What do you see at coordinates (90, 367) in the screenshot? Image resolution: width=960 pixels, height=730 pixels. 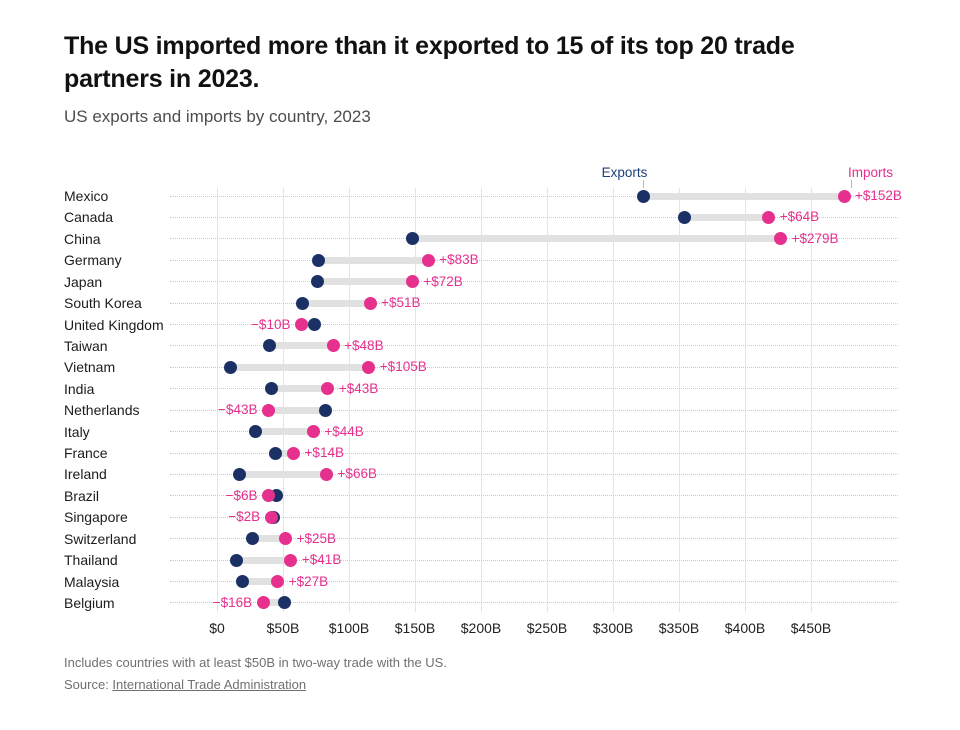 I see `country-label: Vietnam` at bounding box center [90, 367].